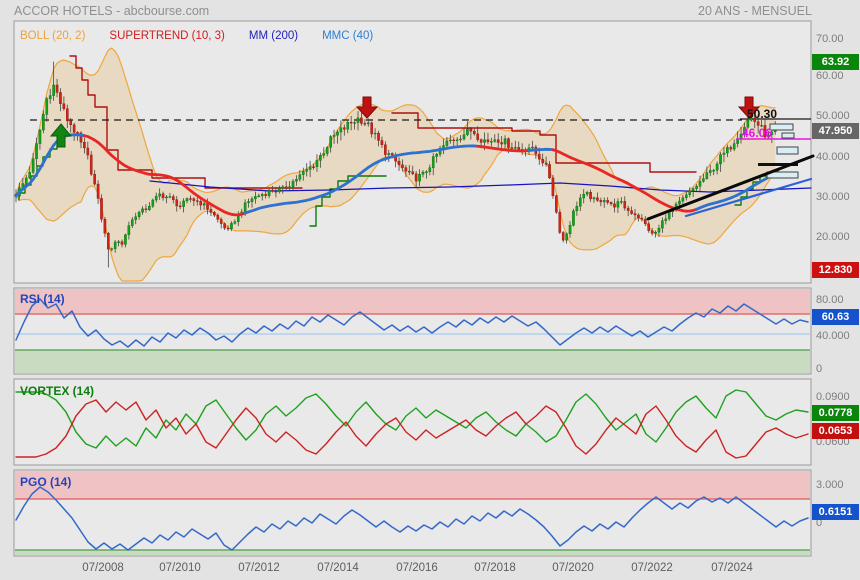  I want to click on vortex-panel-label: VORTEX (14), so click(57, 391).